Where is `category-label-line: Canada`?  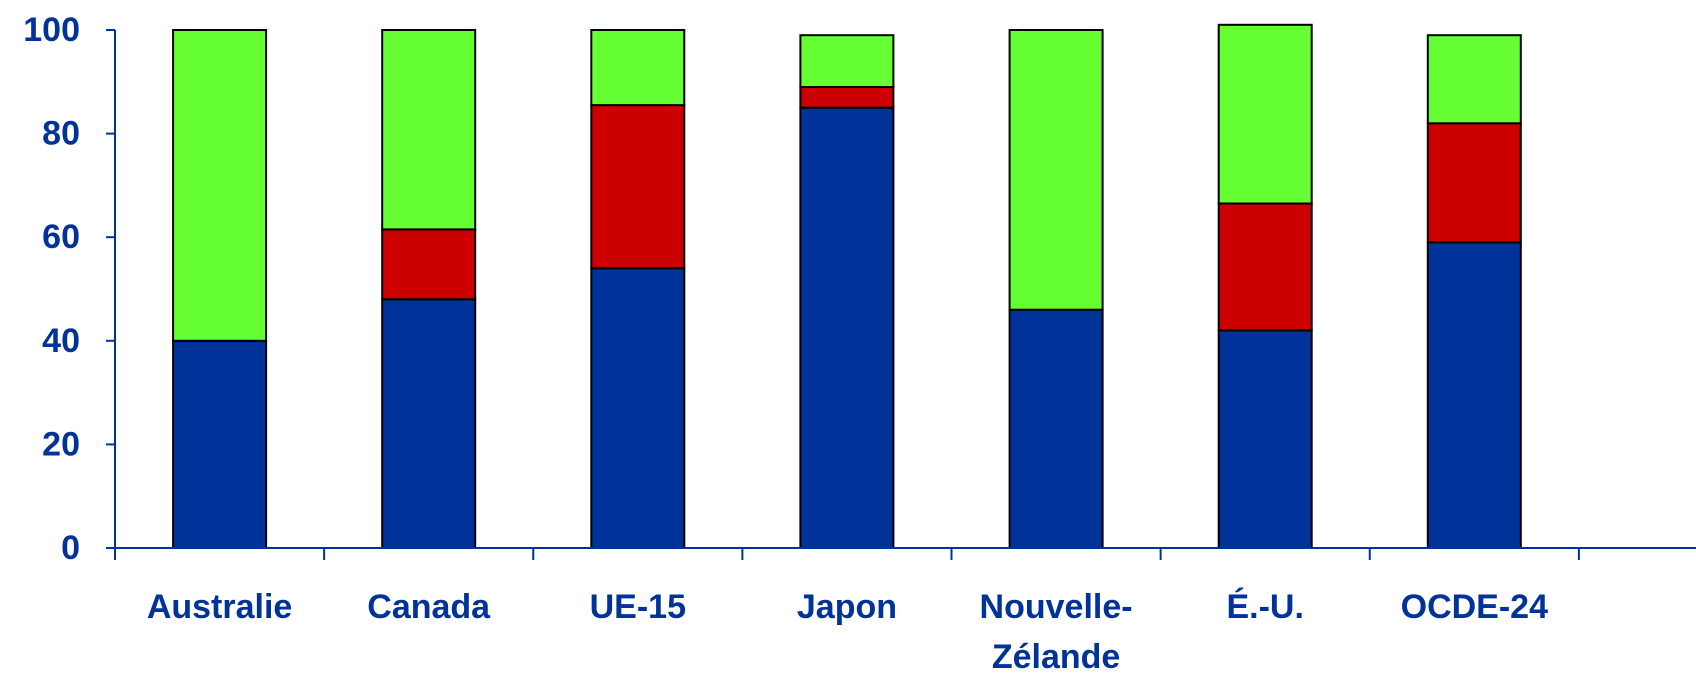 category-label-line: Canada is located at coordinates (429, 607).